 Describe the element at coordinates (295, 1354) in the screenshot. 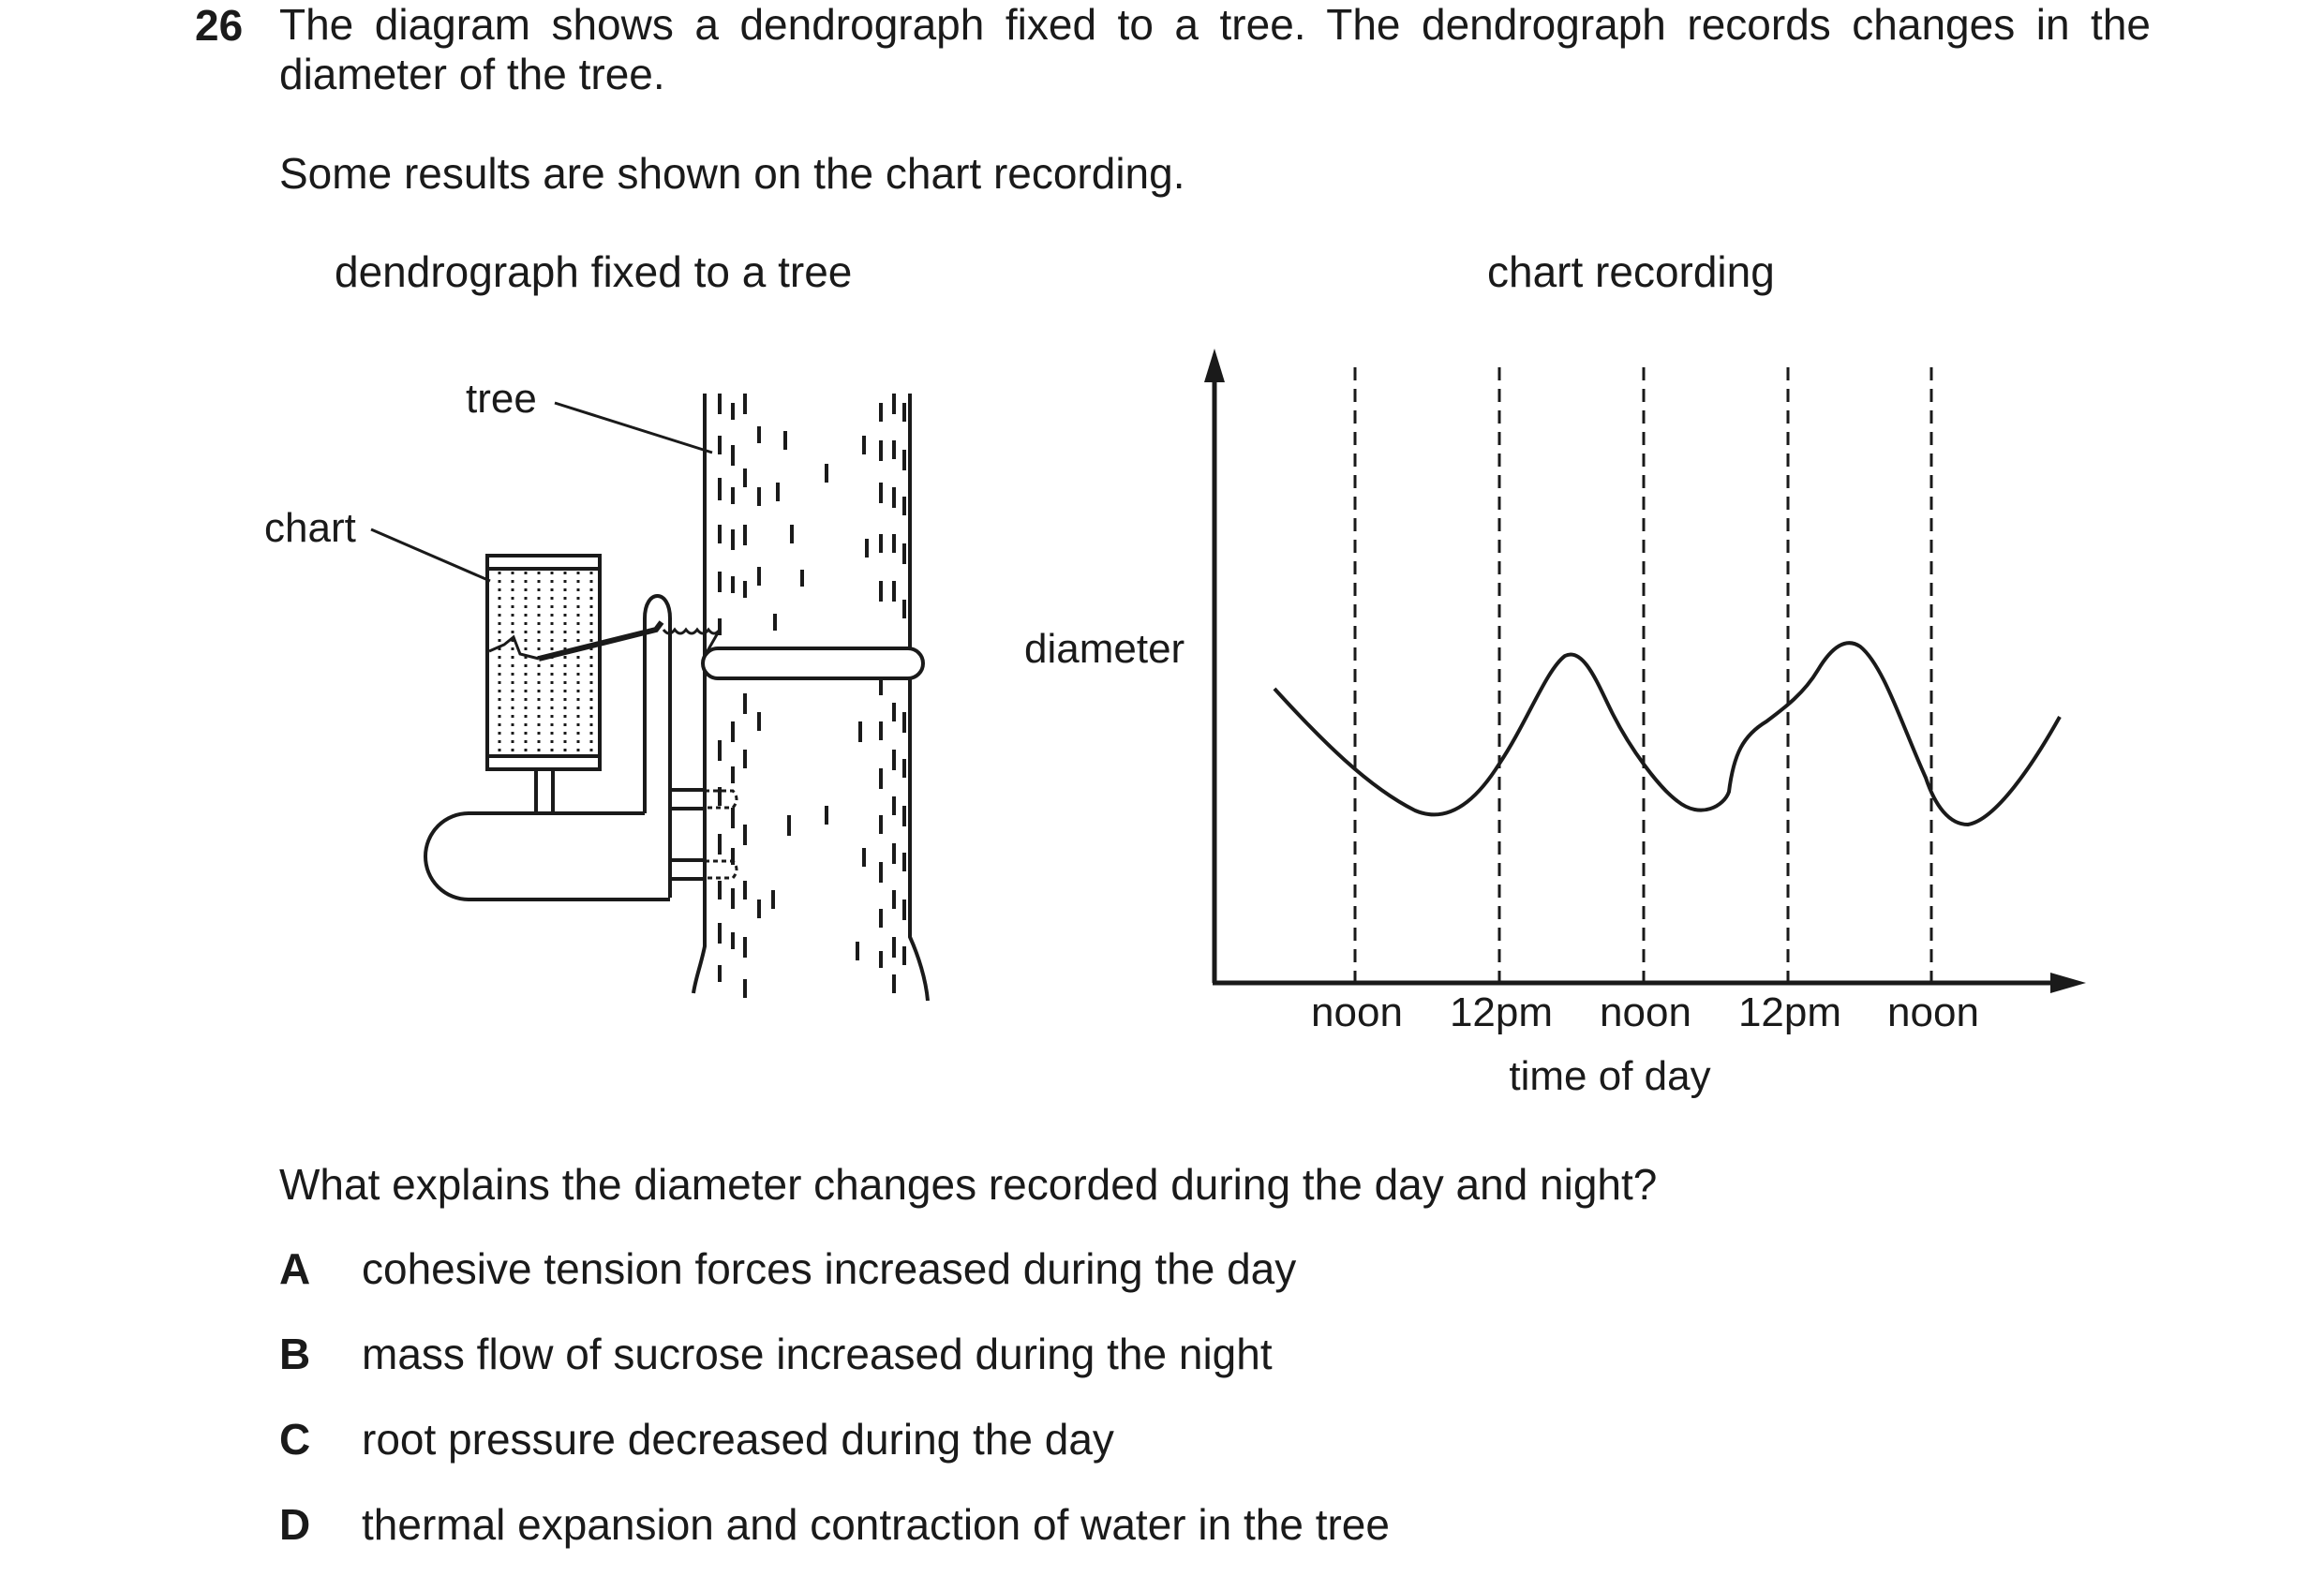

I see `option-letter: B` at that location.